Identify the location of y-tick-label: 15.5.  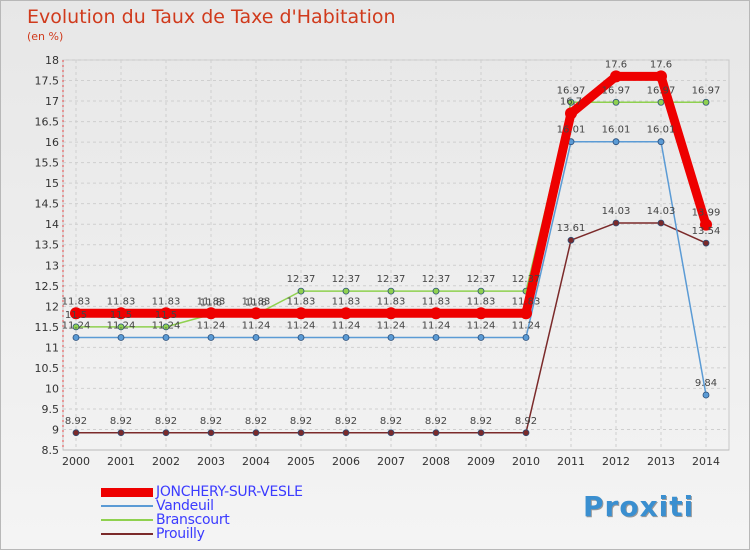
(47, 163).